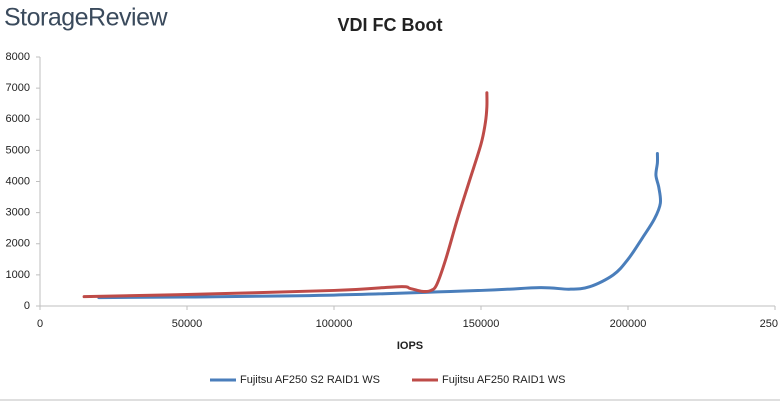  What do you see at coordinates (334, 324) in the screenshot?
I see `x-tick-label: 100000` at bounding box center [334, 324].